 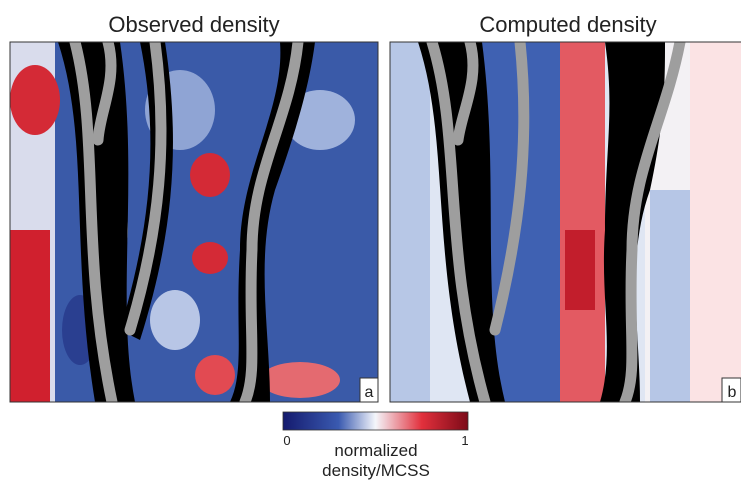 What do you see at coordinates (286, 440) in the screenshot?
I see `colorbar-min: 0` at bounding box center [286, 440].